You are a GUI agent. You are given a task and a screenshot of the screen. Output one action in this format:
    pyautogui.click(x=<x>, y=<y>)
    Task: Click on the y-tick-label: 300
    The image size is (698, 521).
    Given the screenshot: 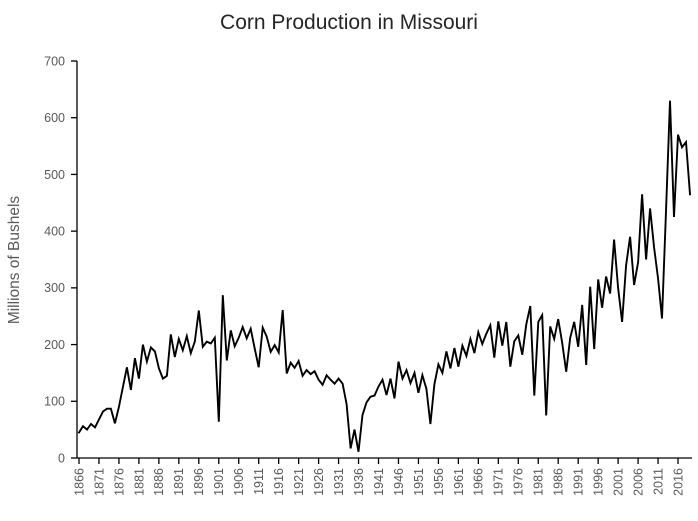 What is the action you would take?
    pyautogui.click(x=54, y=288)
    